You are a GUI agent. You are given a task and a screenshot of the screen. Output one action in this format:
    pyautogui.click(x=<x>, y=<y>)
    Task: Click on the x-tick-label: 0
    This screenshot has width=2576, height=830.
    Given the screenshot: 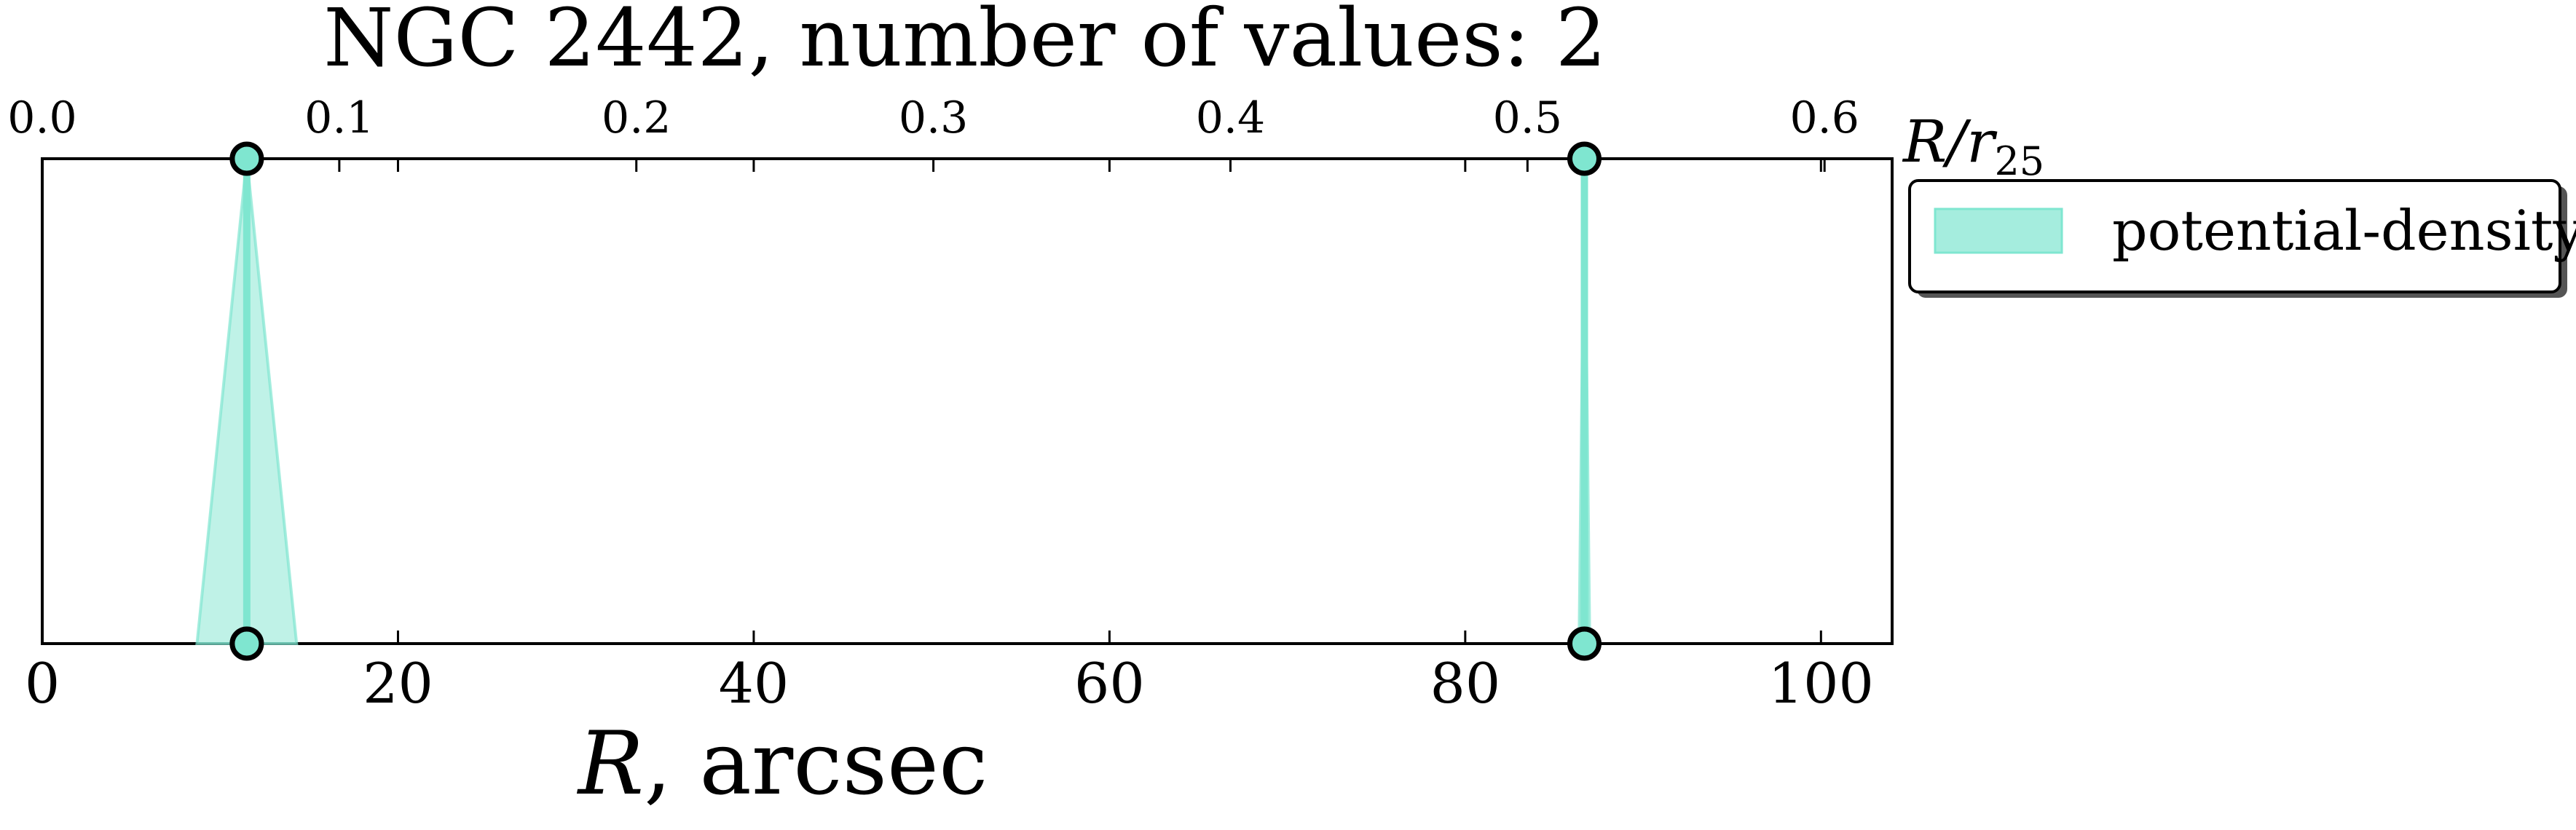 What is the action you would take?
    pyautogui.click(x=42, y=683)
    